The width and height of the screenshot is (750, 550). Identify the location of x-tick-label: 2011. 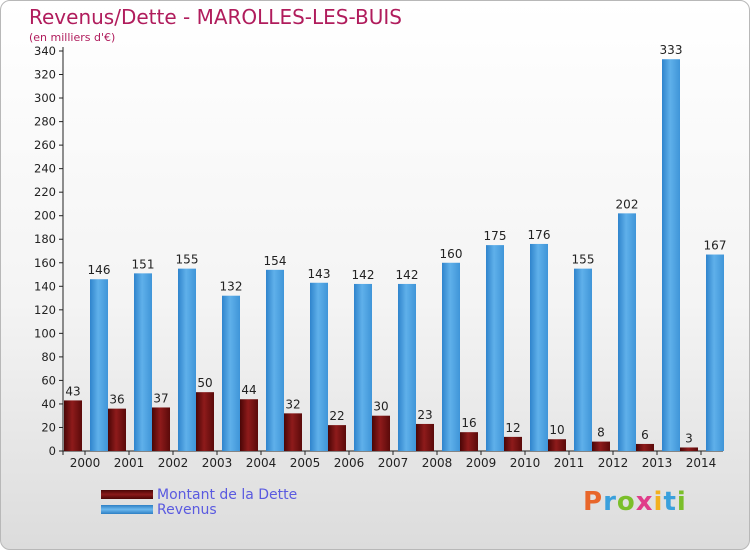
(569, 463).